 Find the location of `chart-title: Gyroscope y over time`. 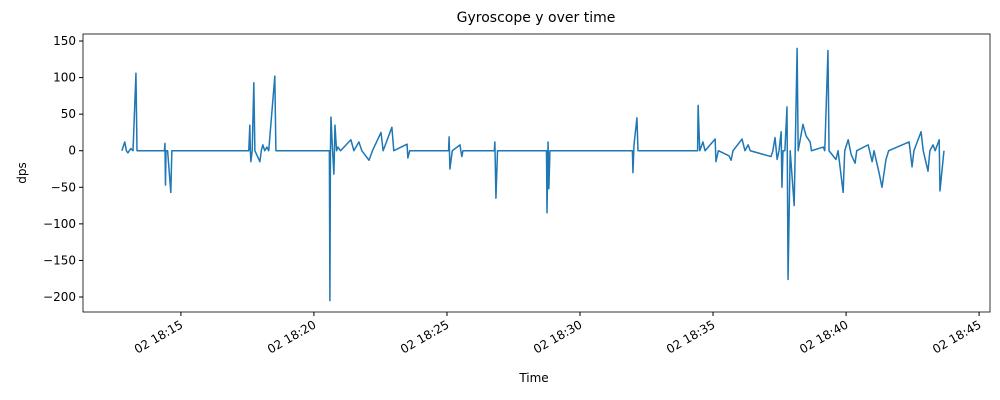

chart-title: Gyroscope y over time is located at coordinates (536, 18).